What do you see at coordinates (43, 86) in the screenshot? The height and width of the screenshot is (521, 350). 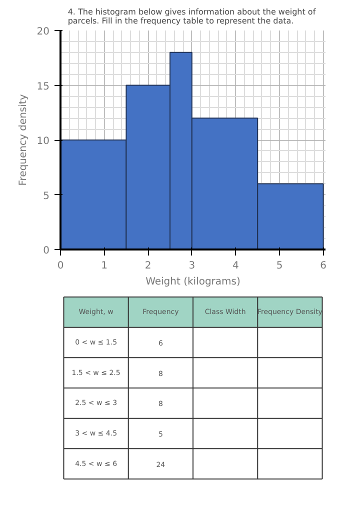 I see `y-tick-label: 15` at bounding box center [43, 86].